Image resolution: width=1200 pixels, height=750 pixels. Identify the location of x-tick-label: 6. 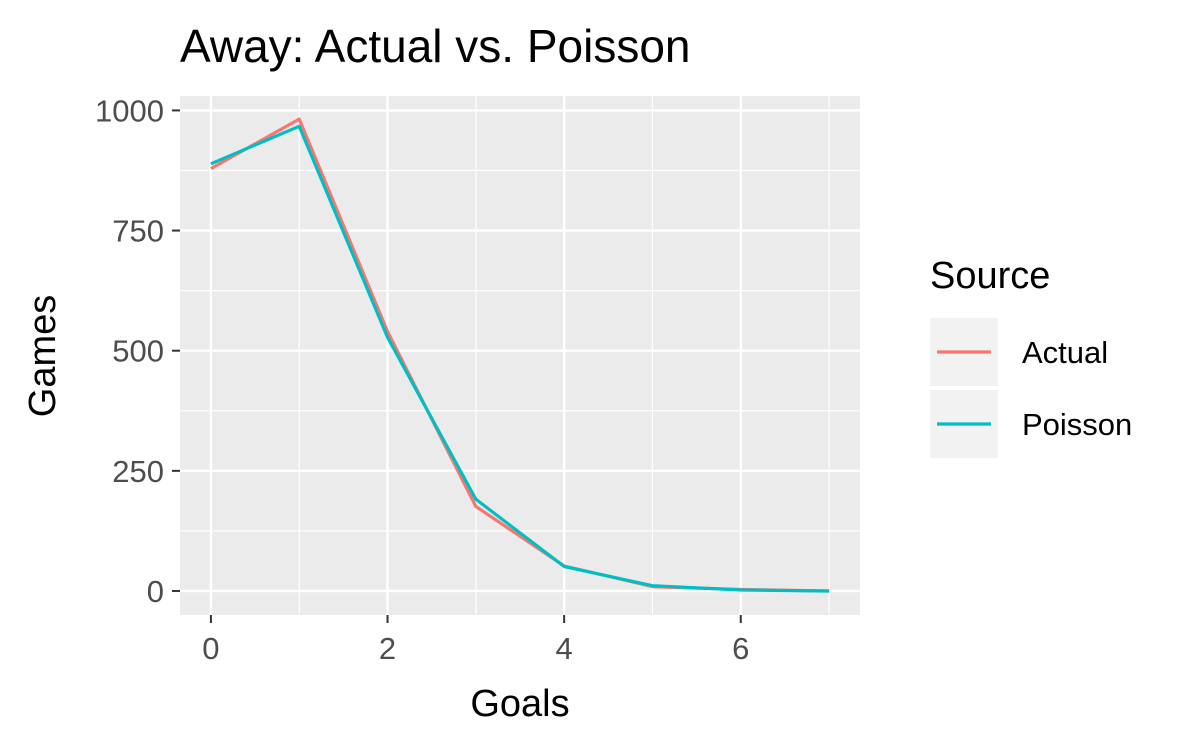
(740, 648).